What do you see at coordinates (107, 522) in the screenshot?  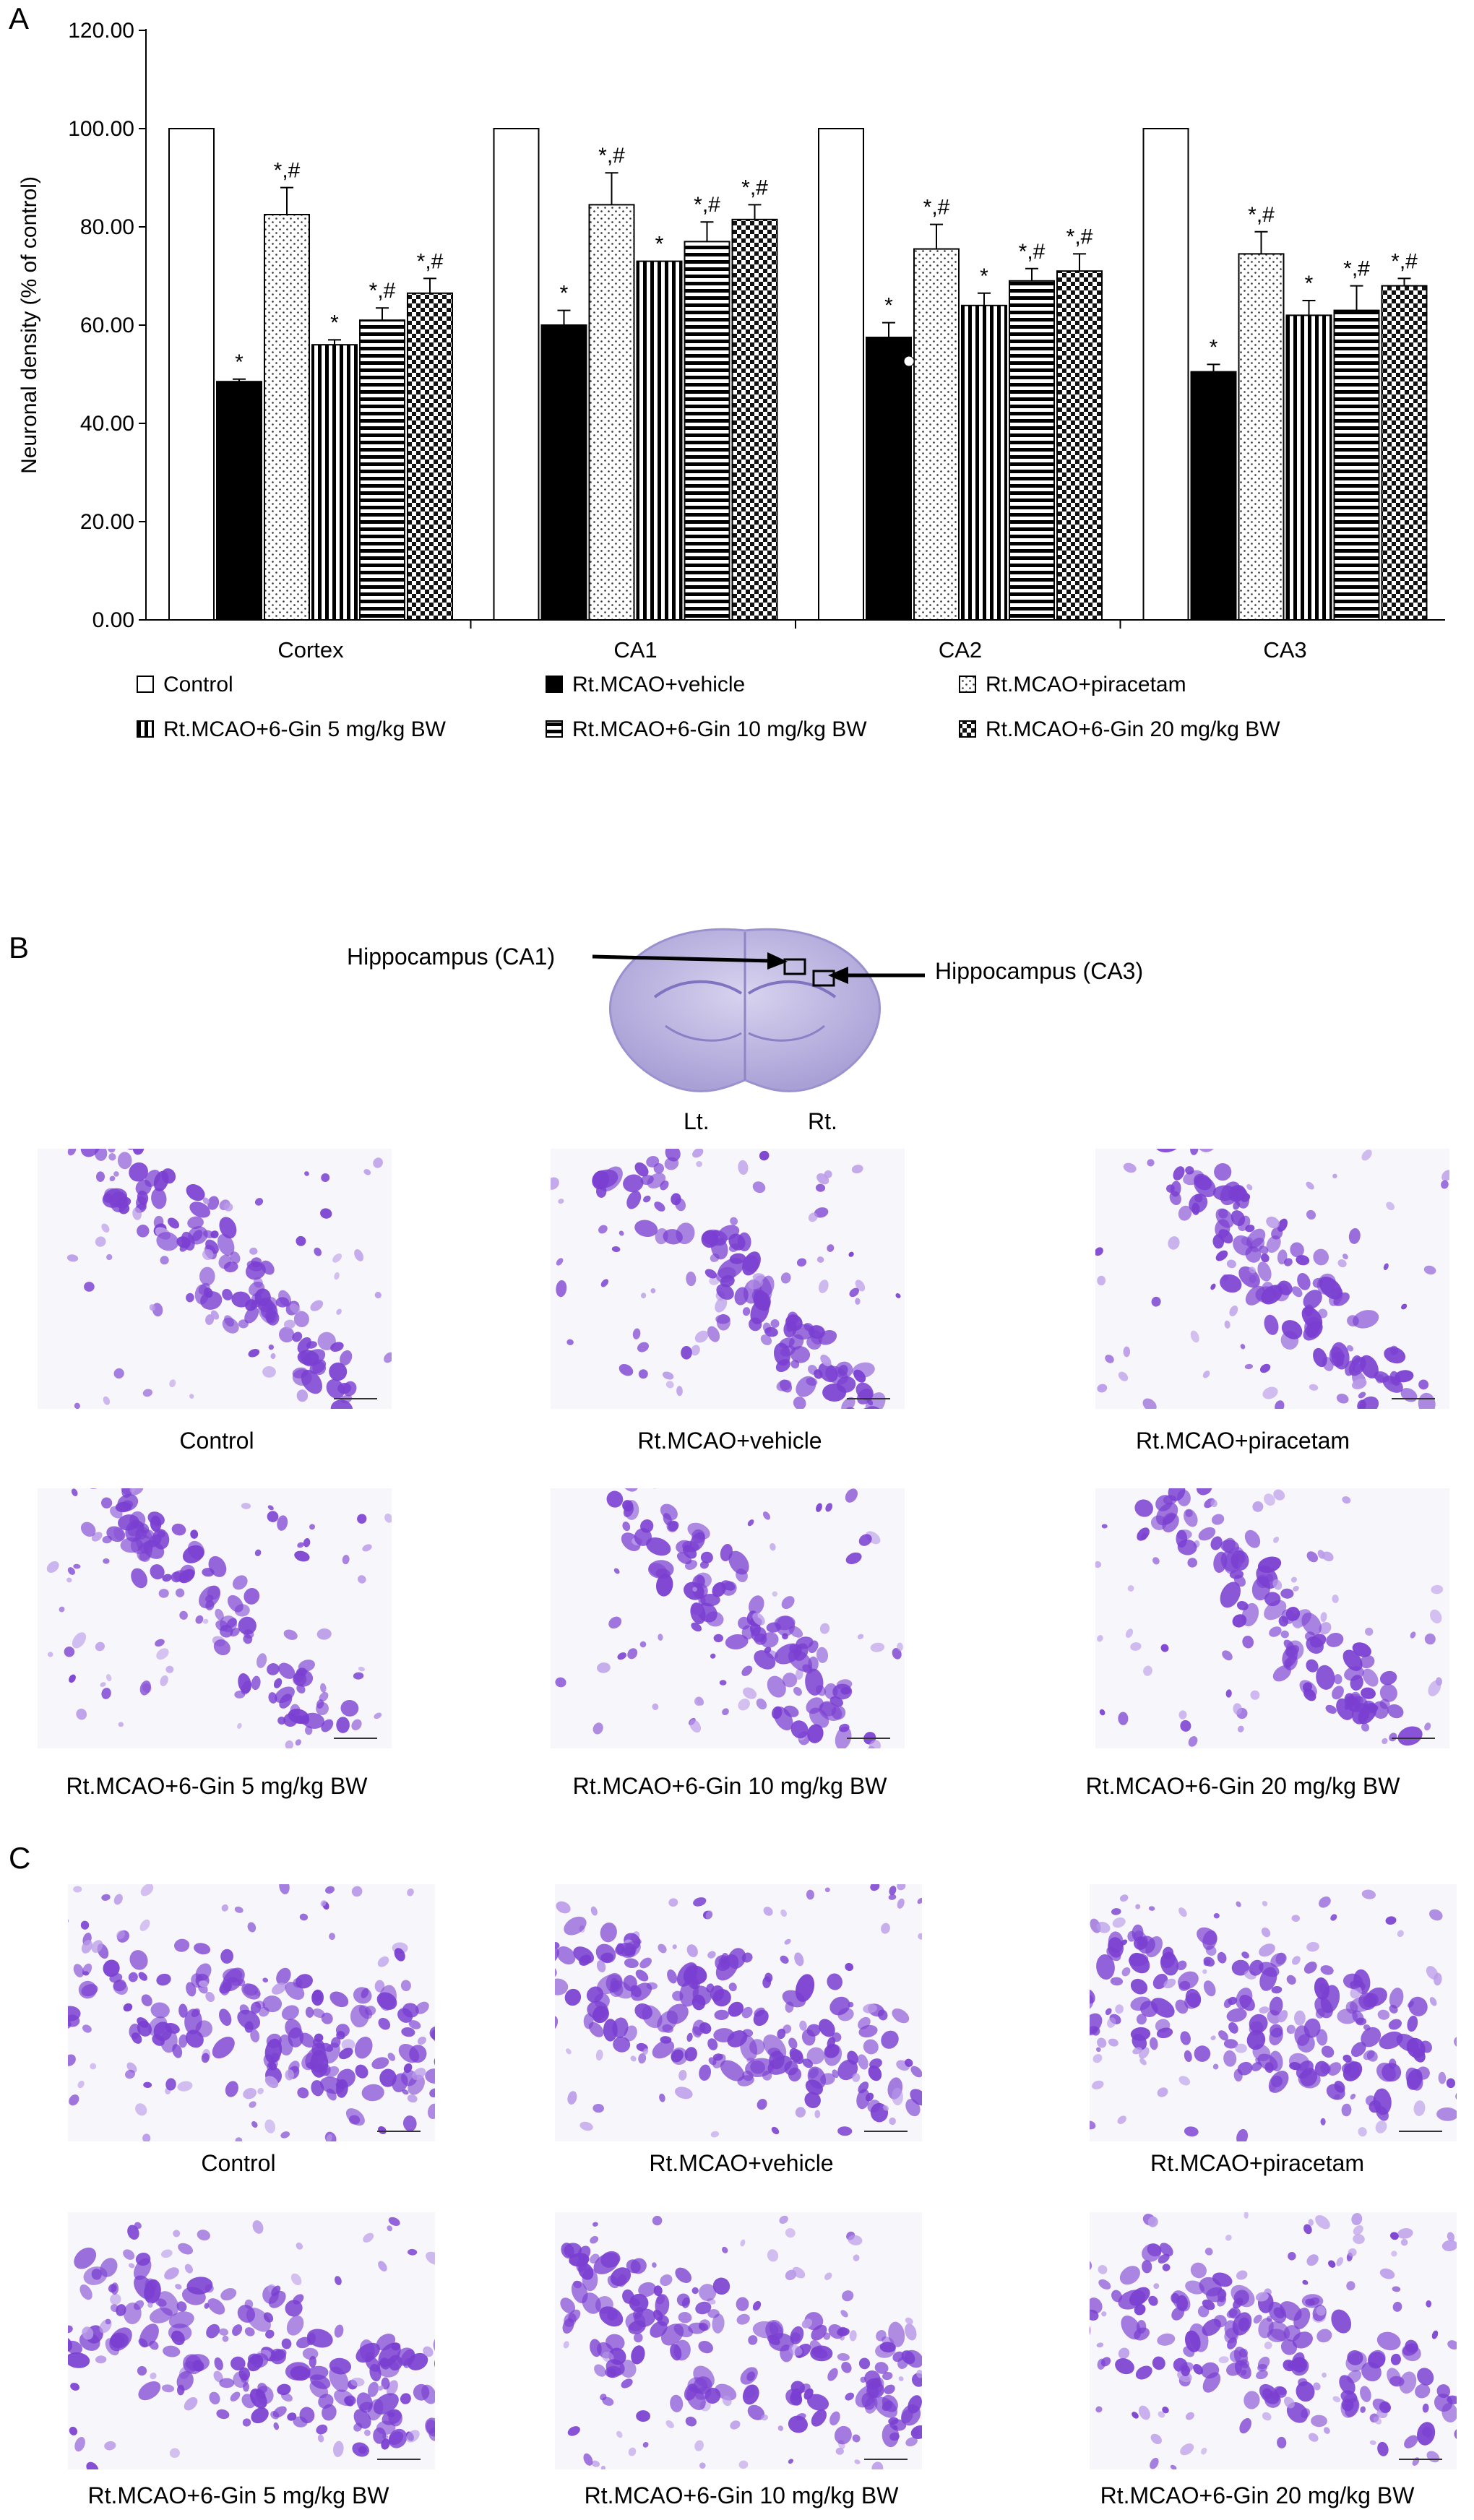 I see `y-tick-label: 20.00` at bounding box center [107, 522].